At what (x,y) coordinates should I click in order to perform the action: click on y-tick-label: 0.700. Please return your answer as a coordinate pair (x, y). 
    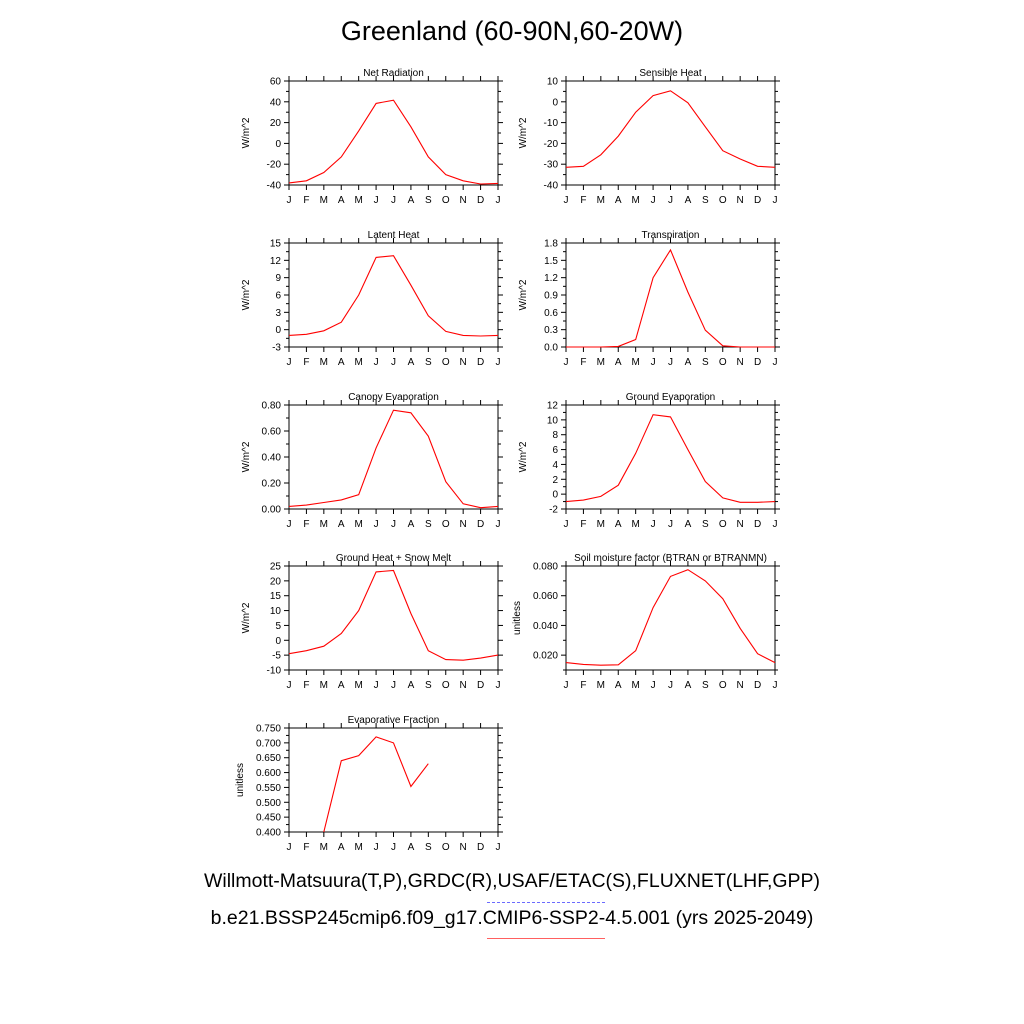
    Looking at the image, I should click on (268, 743).